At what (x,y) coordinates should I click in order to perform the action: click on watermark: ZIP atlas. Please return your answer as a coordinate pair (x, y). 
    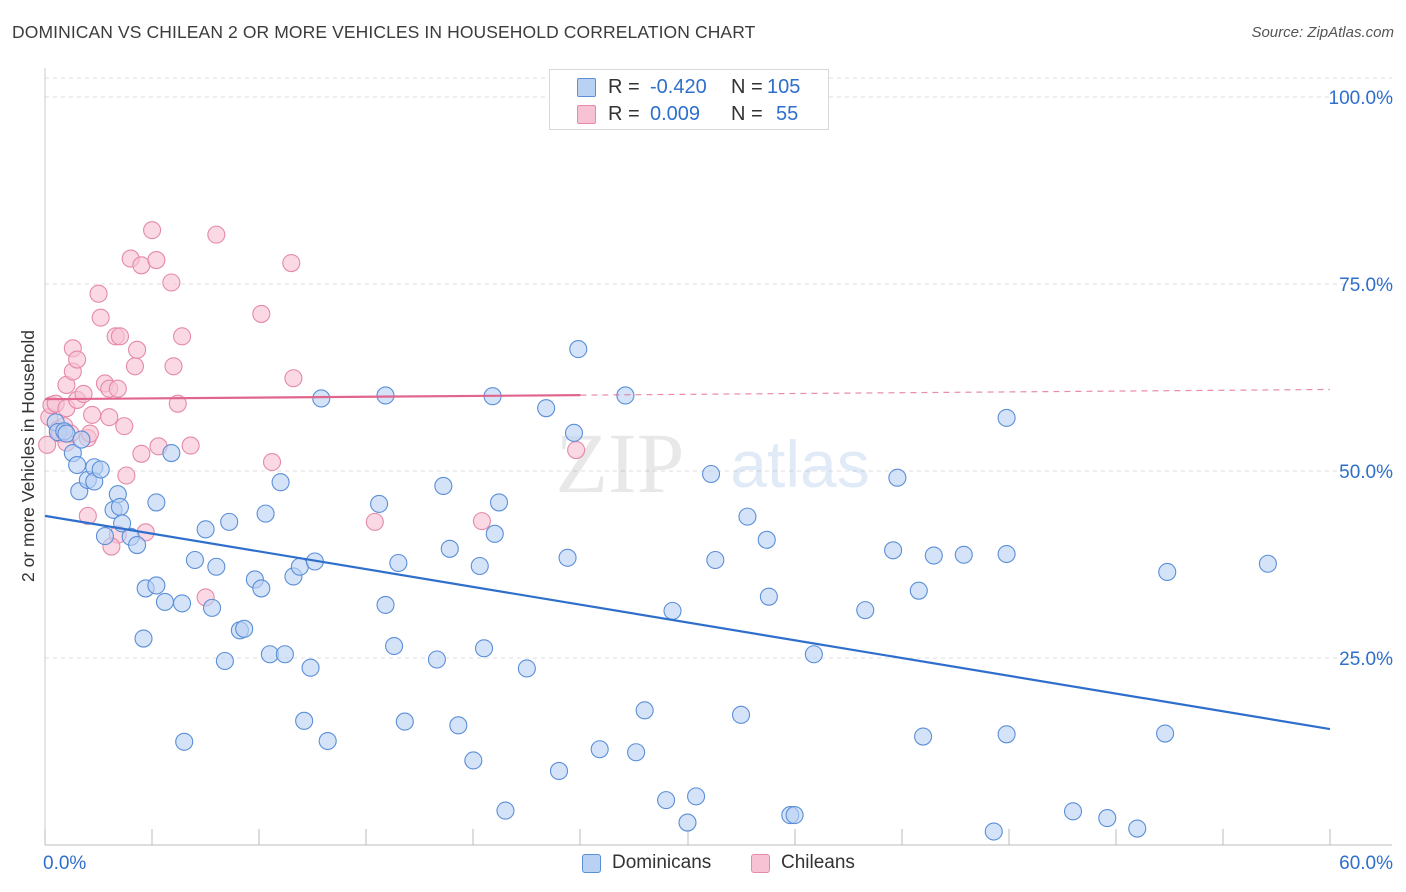
    Looking at the image, I should click on (713, 463).